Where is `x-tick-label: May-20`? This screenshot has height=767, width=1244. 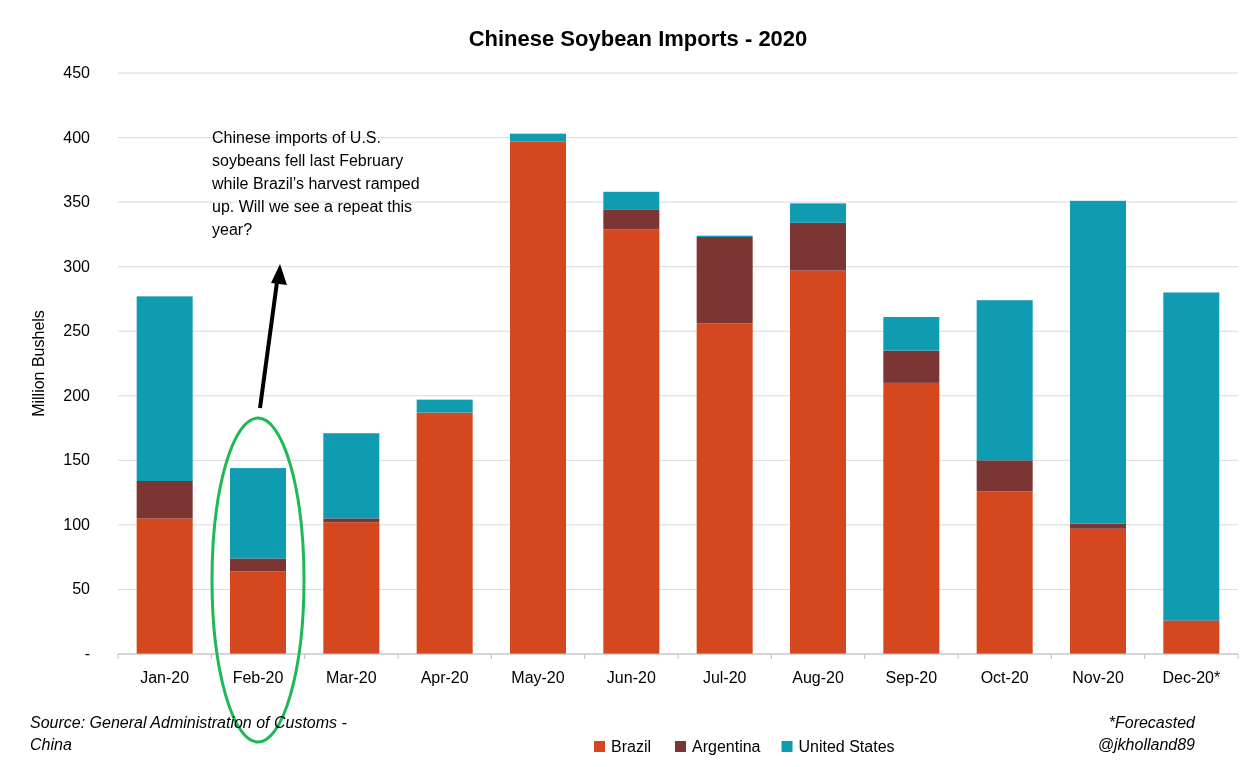
x-tick-label: May-20 is located at coordinates (538, 677).